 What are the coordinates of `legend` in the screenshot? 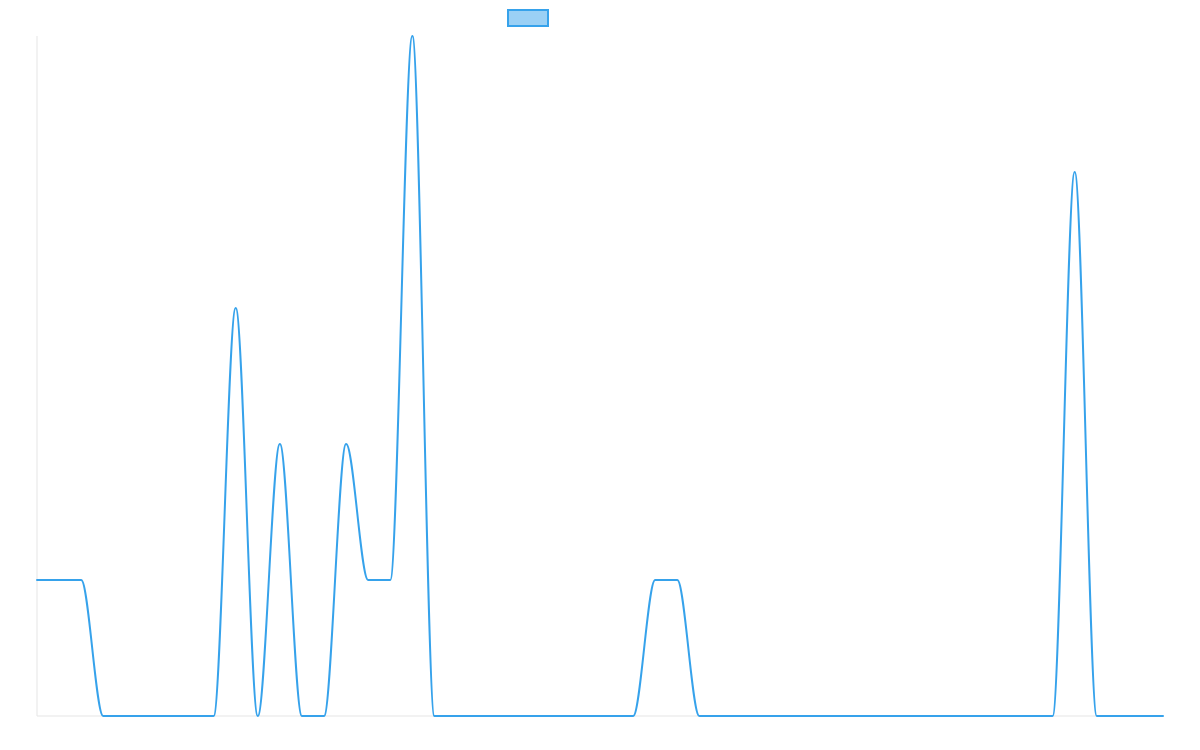 It's located at (528, 18).